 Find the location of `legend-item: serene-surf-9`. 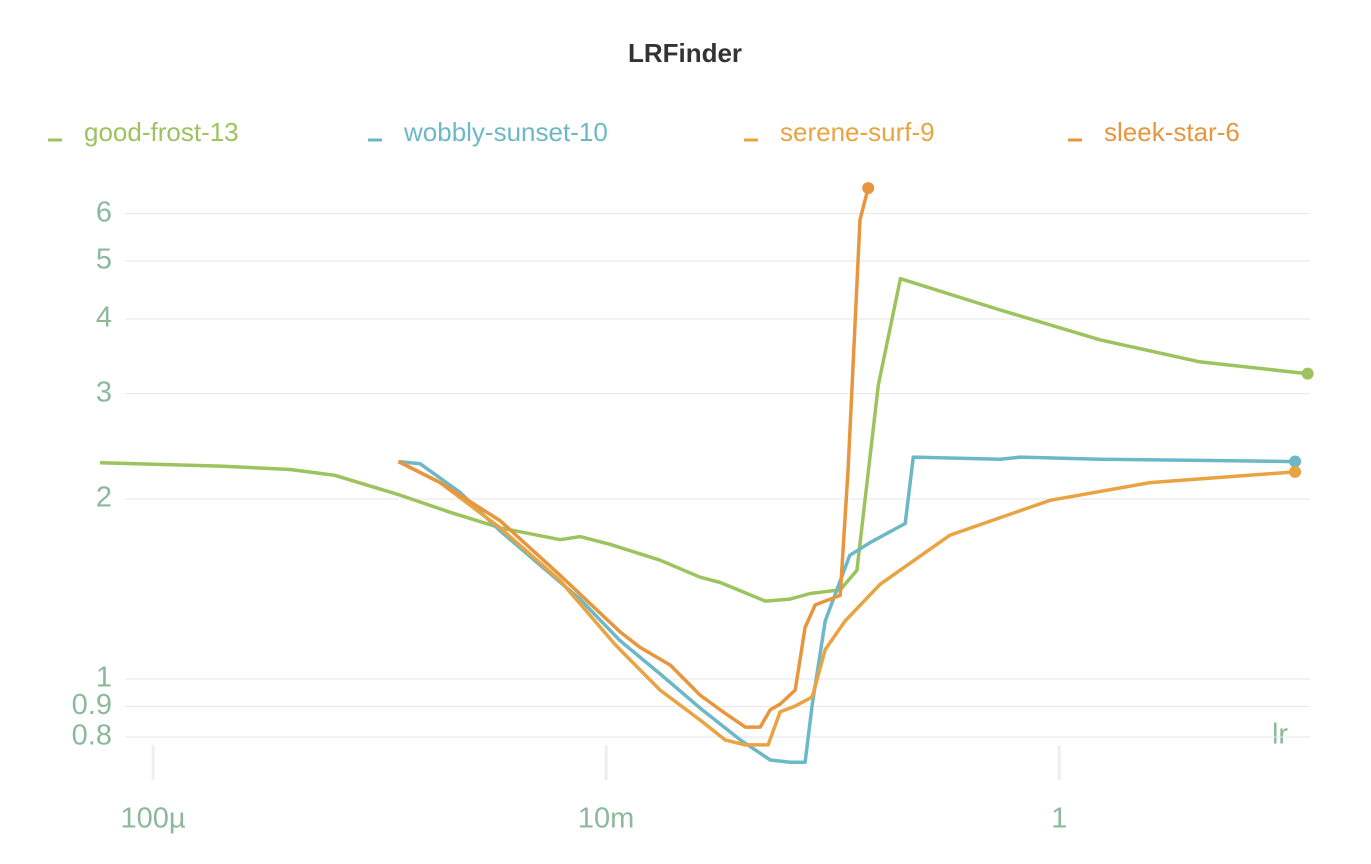

legend-item: serene-surf-9 is located at coordinates (839, 132).